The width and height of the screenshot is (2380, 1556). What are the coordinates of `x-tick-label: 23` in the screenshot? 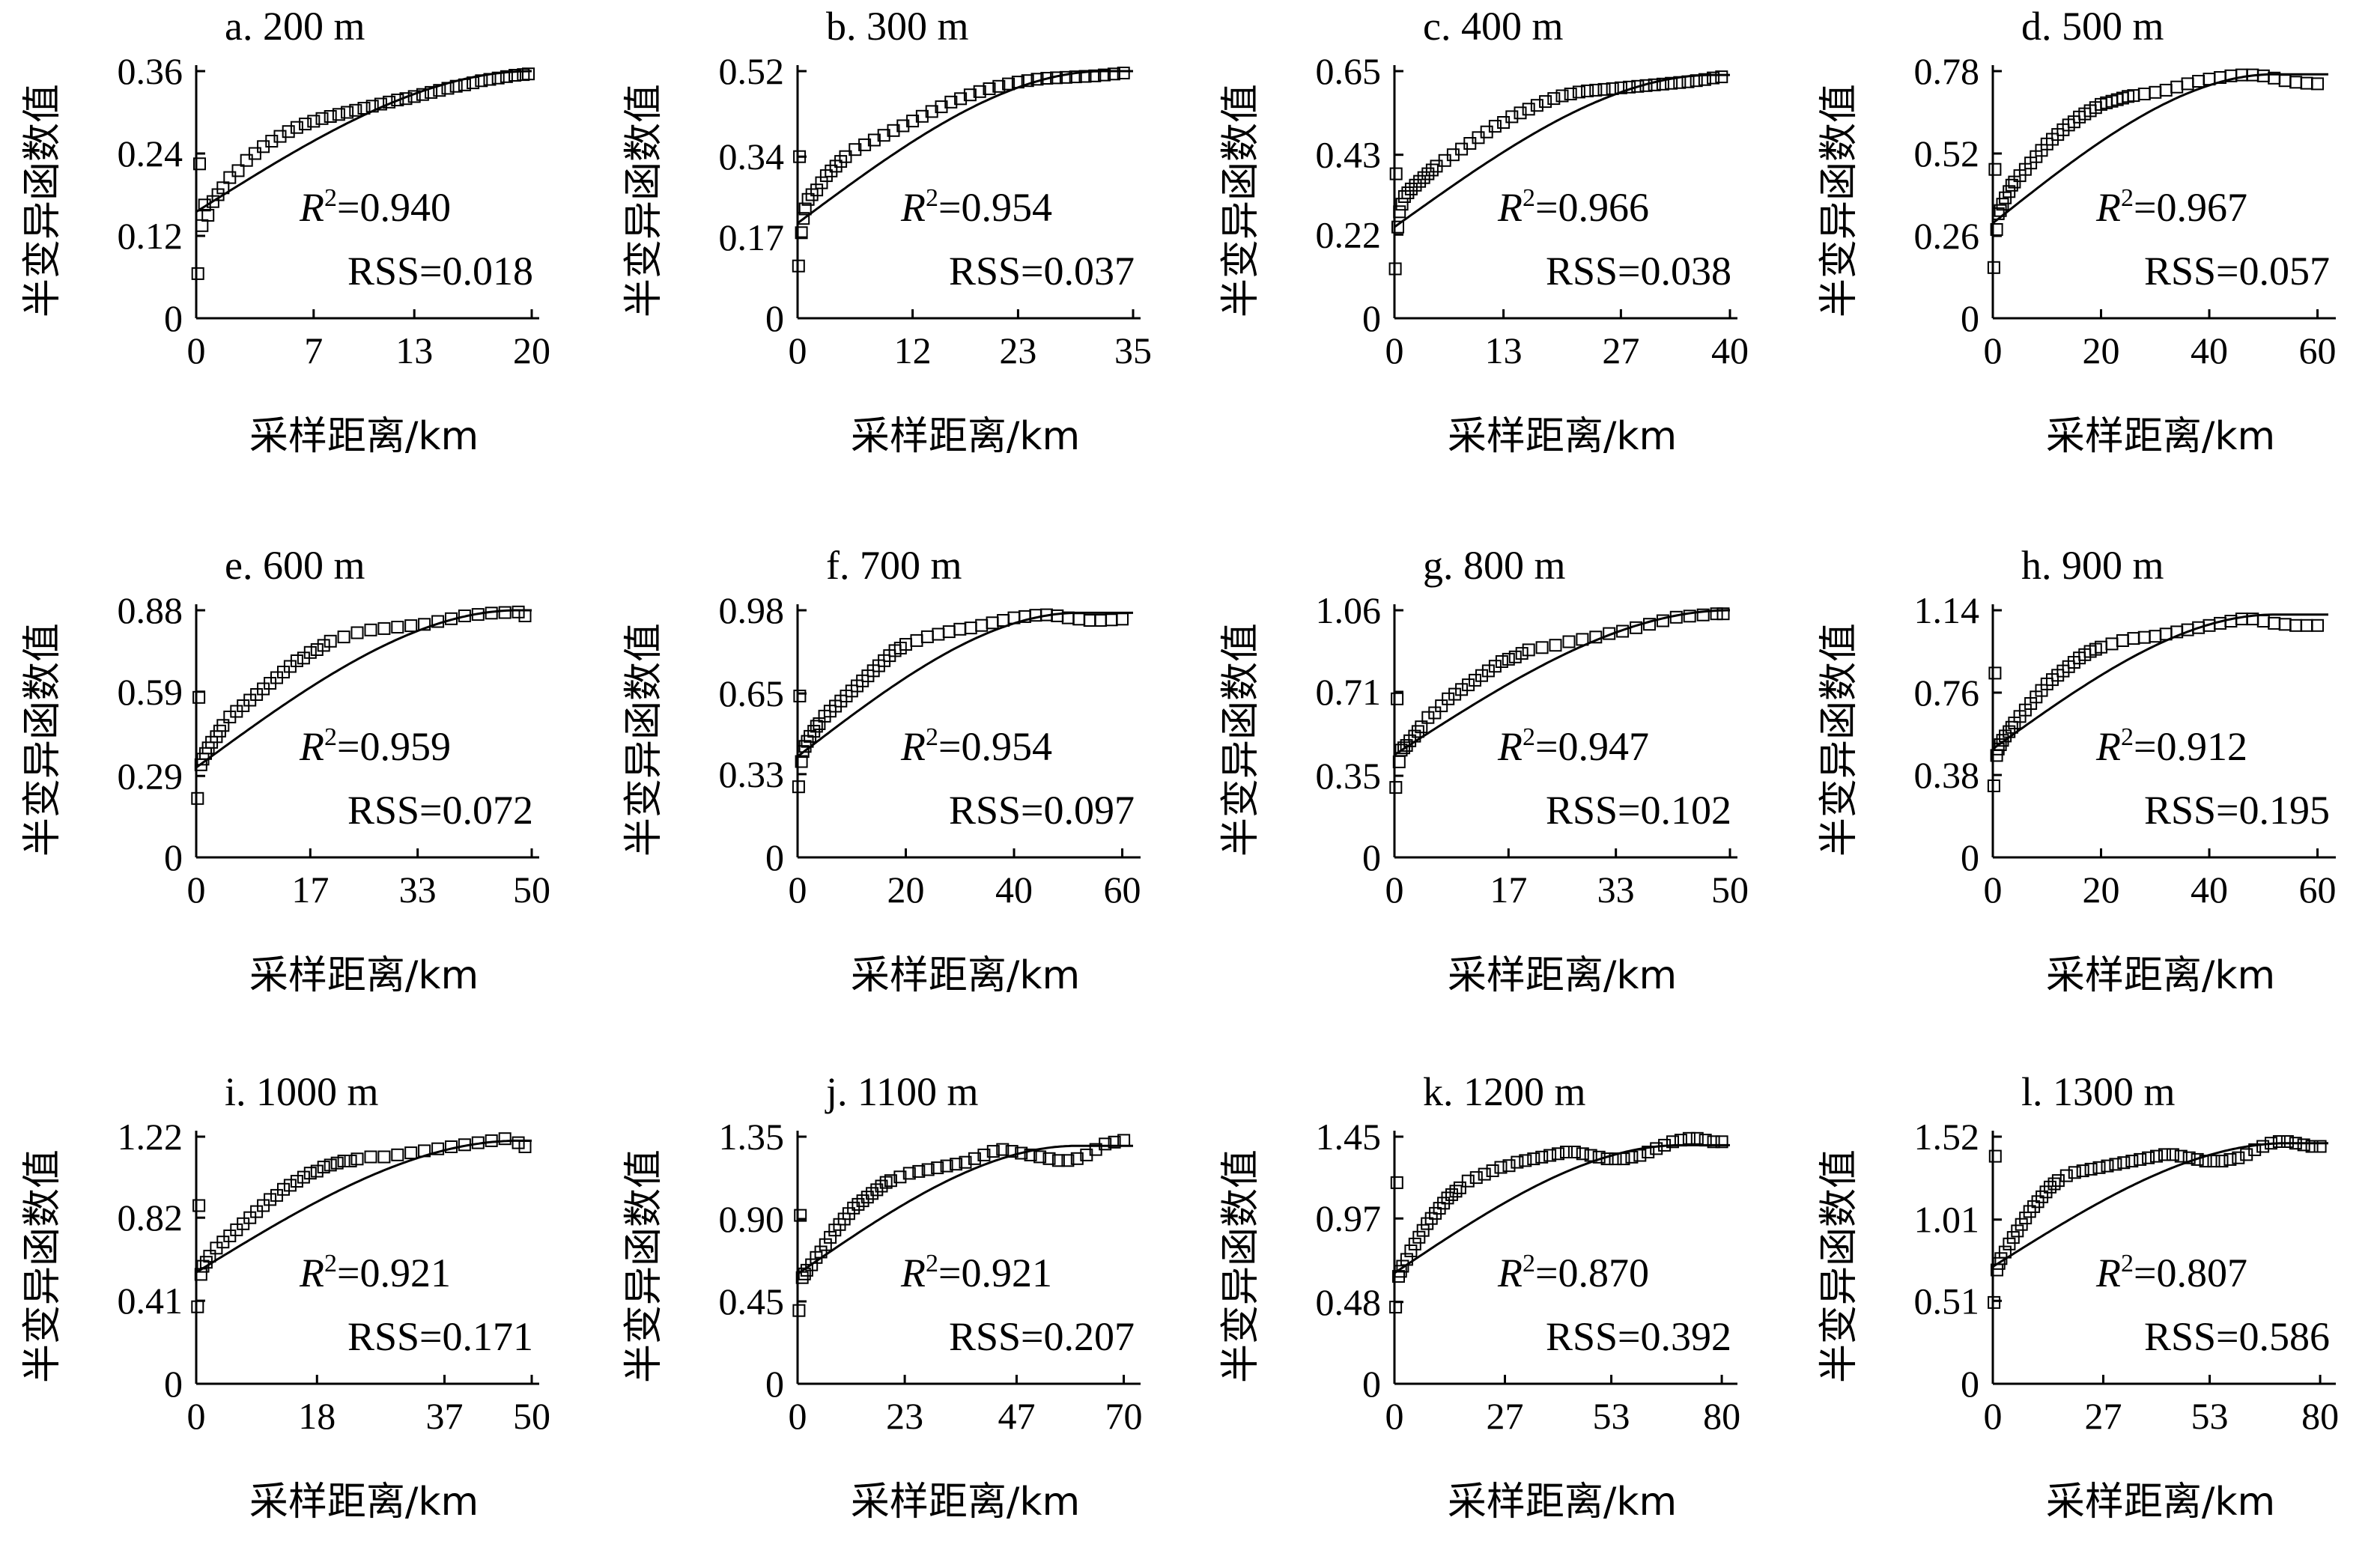 It's located at (904, 1416).